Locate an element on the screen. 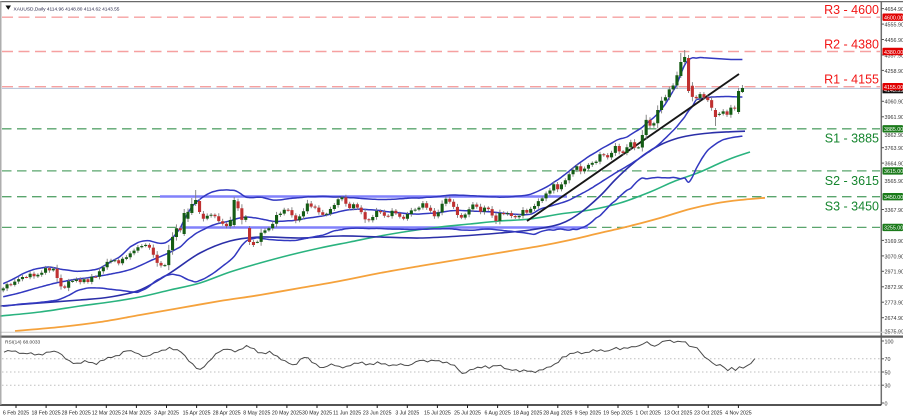 Image resolution: width=903 pixels, height=418 pixels. svg-text: 13 Oct 2025 is located at coordinates (678, 414).